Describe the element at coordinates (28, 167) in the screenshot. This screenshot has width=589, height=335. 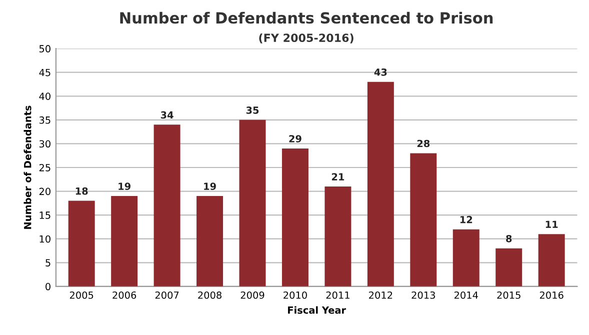
I see `y-axis-title: Number of Defendants` at that location.